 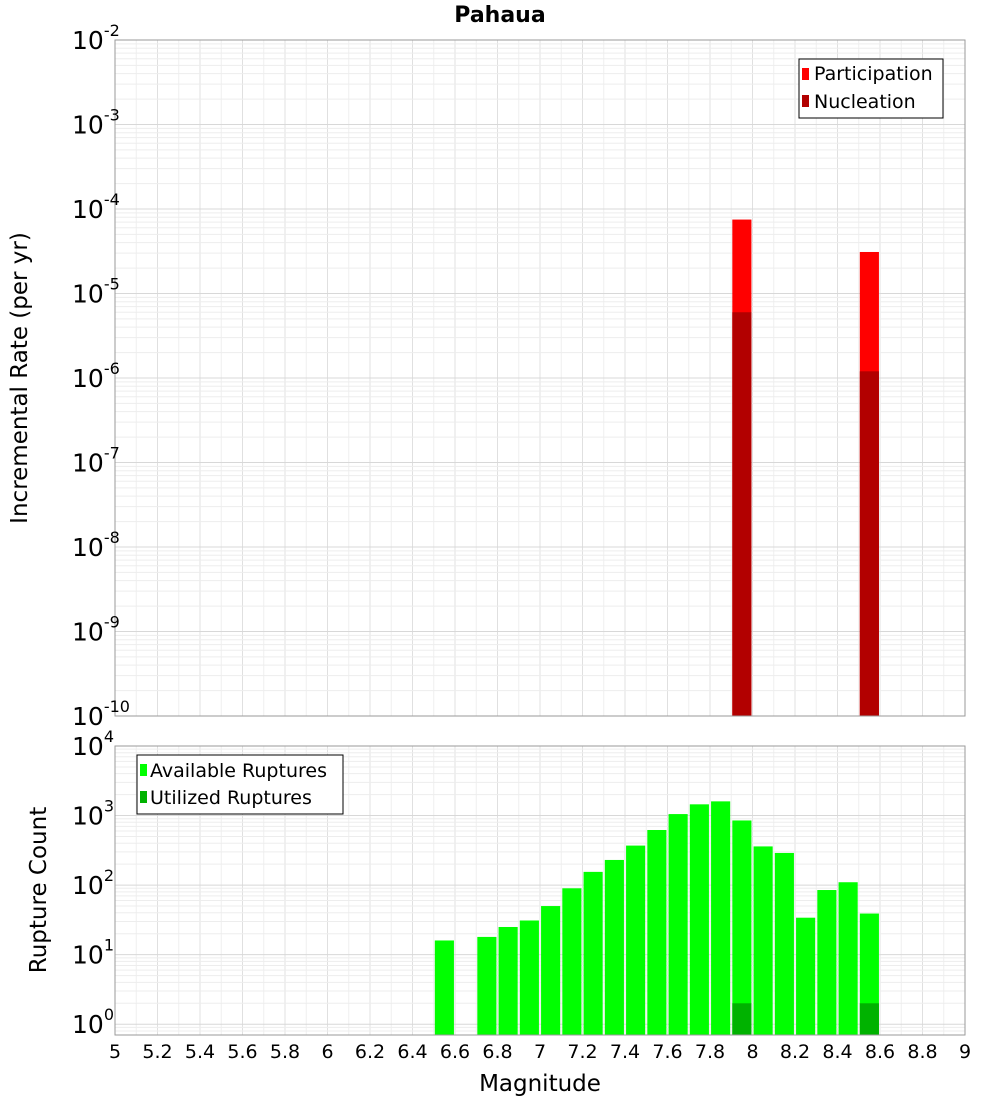 I want to click on top-legend-box, so click(x=871, y=88).